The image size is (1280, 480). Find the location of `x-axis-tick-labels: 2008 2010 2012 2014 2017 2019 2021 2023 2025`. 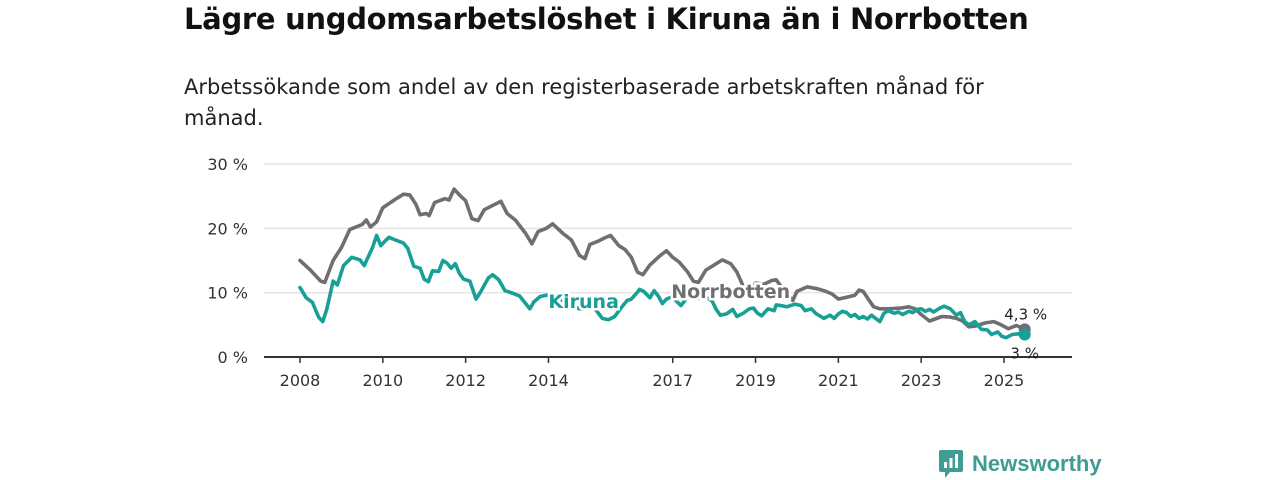

x-axis-tick-labels: 2008 2010 2012 2014 2017 2019 2021 2023 2025 is located at coordinates (652, 373).